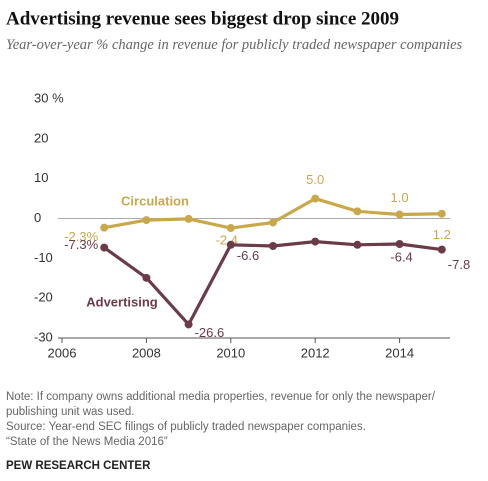 This screenshot has height=481, width=488. Describe the element at coordinates (43, 297) in the screenshot. I see `y-tick-label: -20` at that location.